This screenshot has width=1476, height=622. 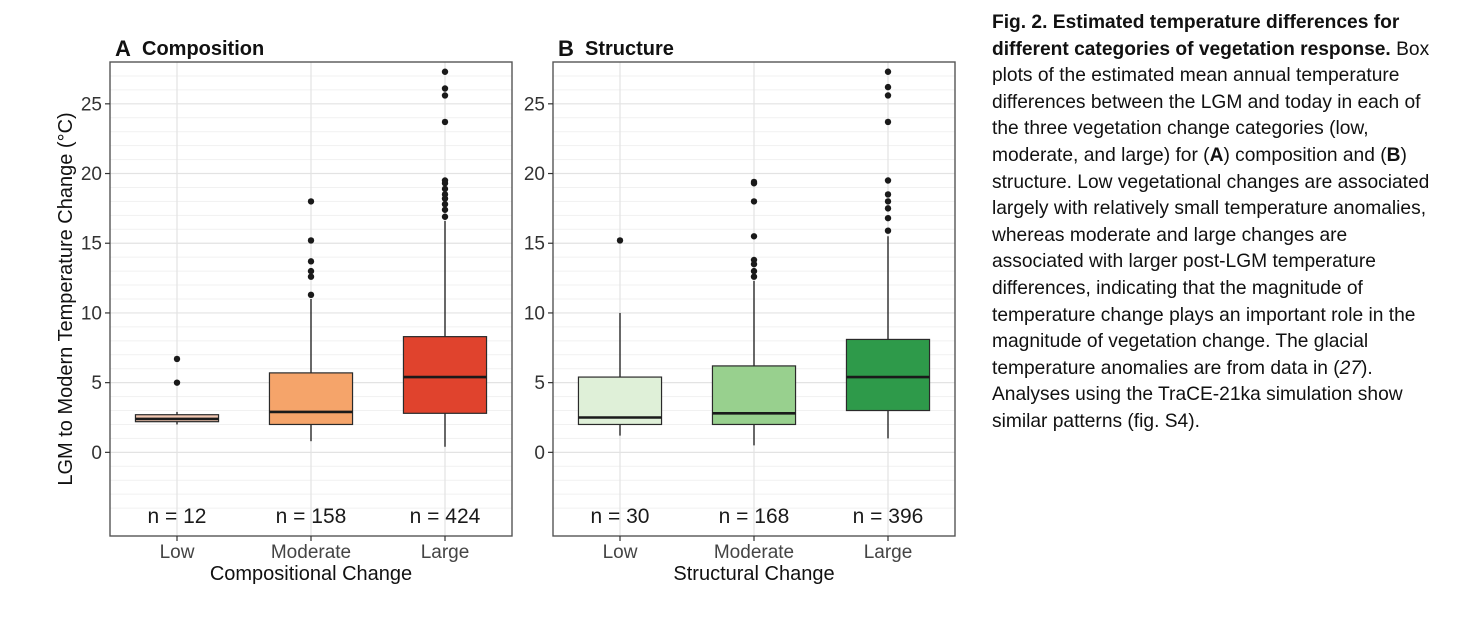 What do you see at coordinates (534, 313) in the screenshot?
I see `panel-b-y-tick-label: 10` at bounding box center [534, 313].